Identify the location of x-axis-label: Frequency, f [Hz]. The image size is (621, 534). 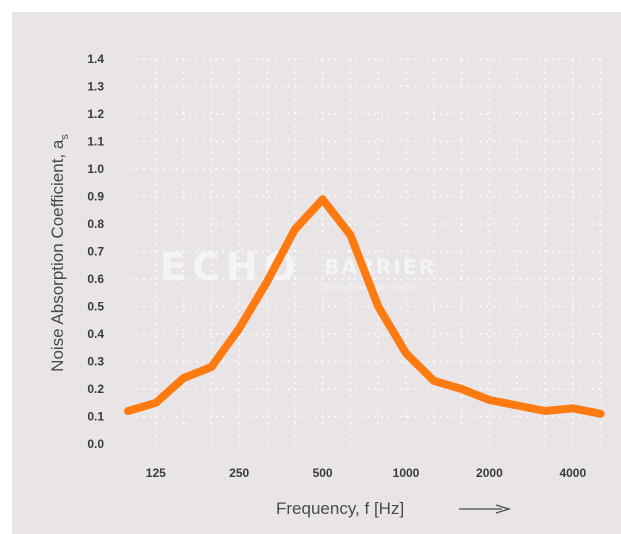
(340, 508).